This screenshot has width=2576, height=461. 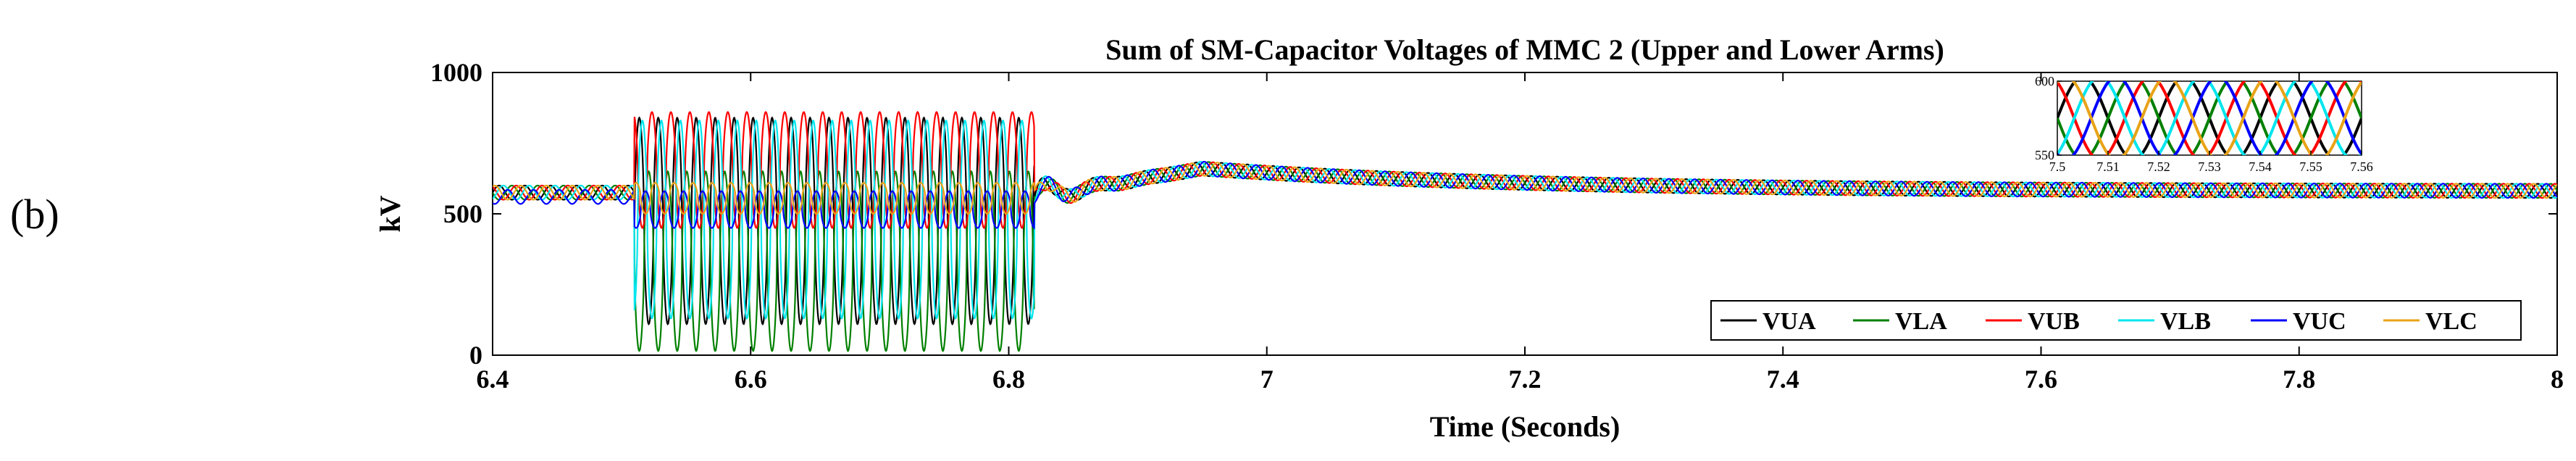 I want to click on x-tick-label: 7.4, so click(x=1783, y=379).